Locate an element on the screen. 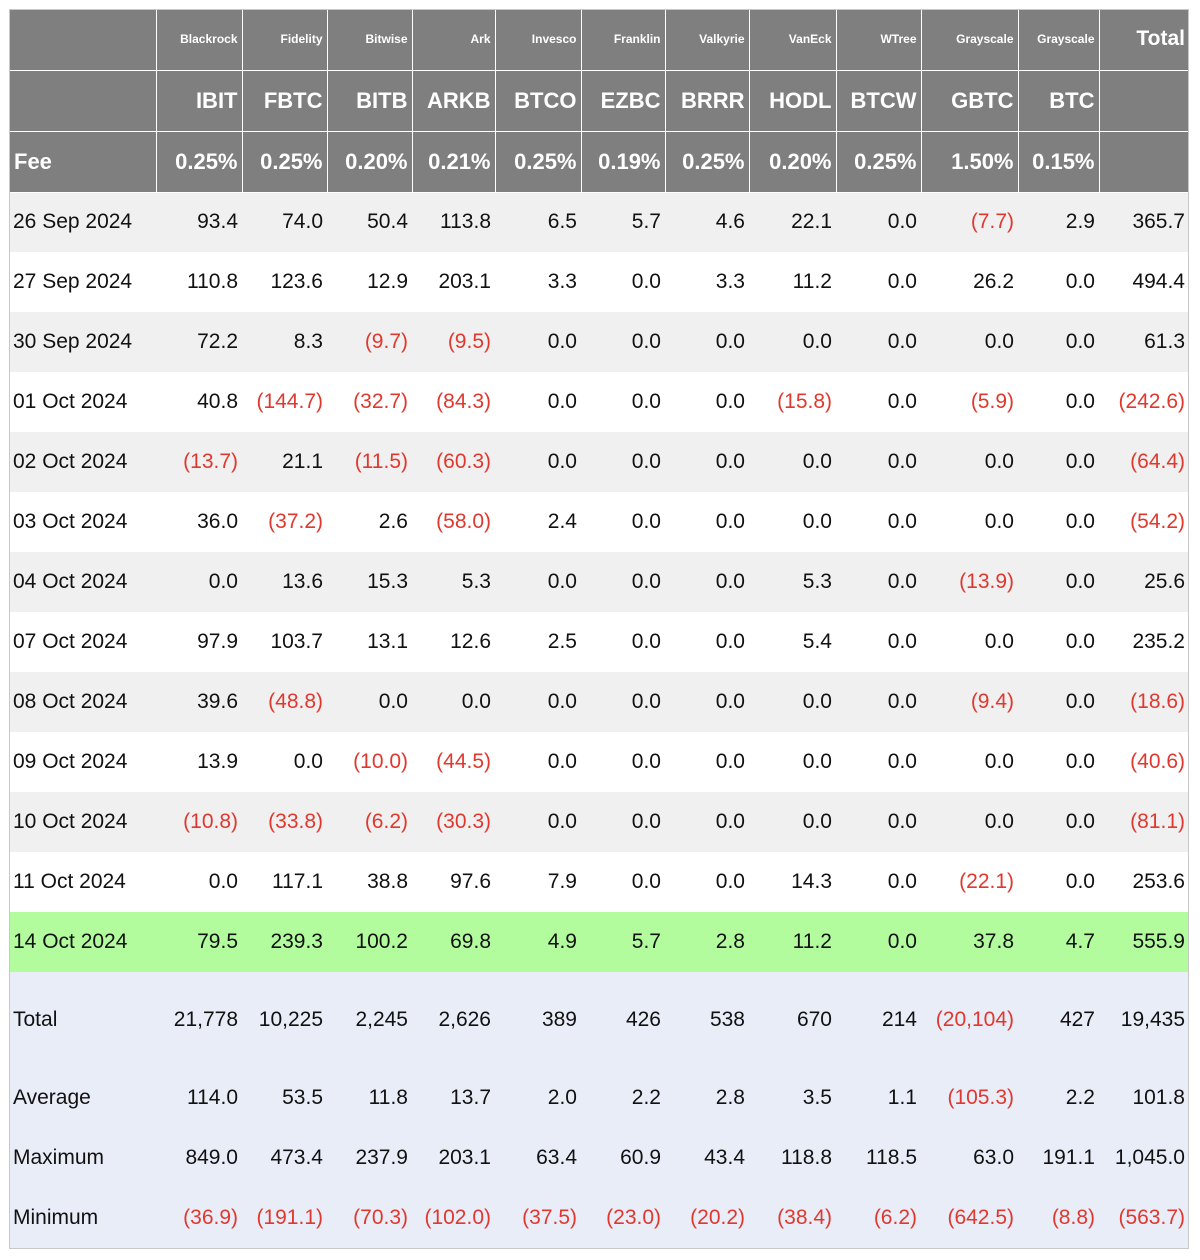  stats-cell: (102.0) is located at coordinates (453, 1218).